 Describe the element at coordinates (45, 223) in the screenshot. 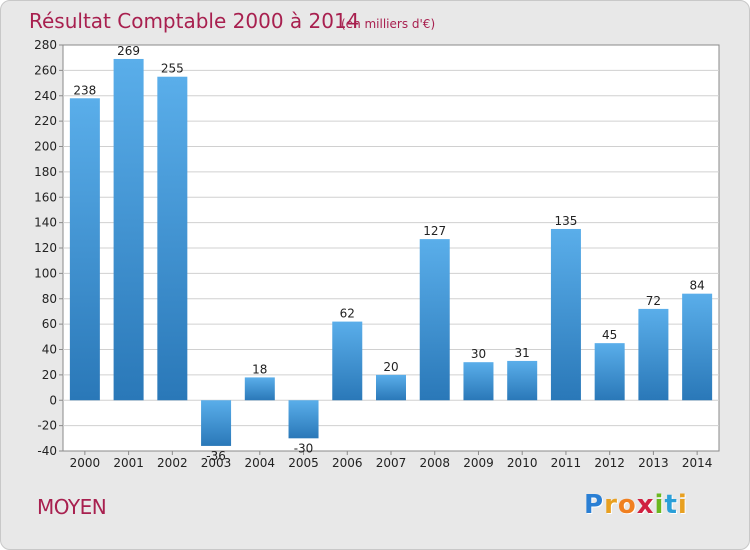

I see `y-tick-label: 140` at that location.